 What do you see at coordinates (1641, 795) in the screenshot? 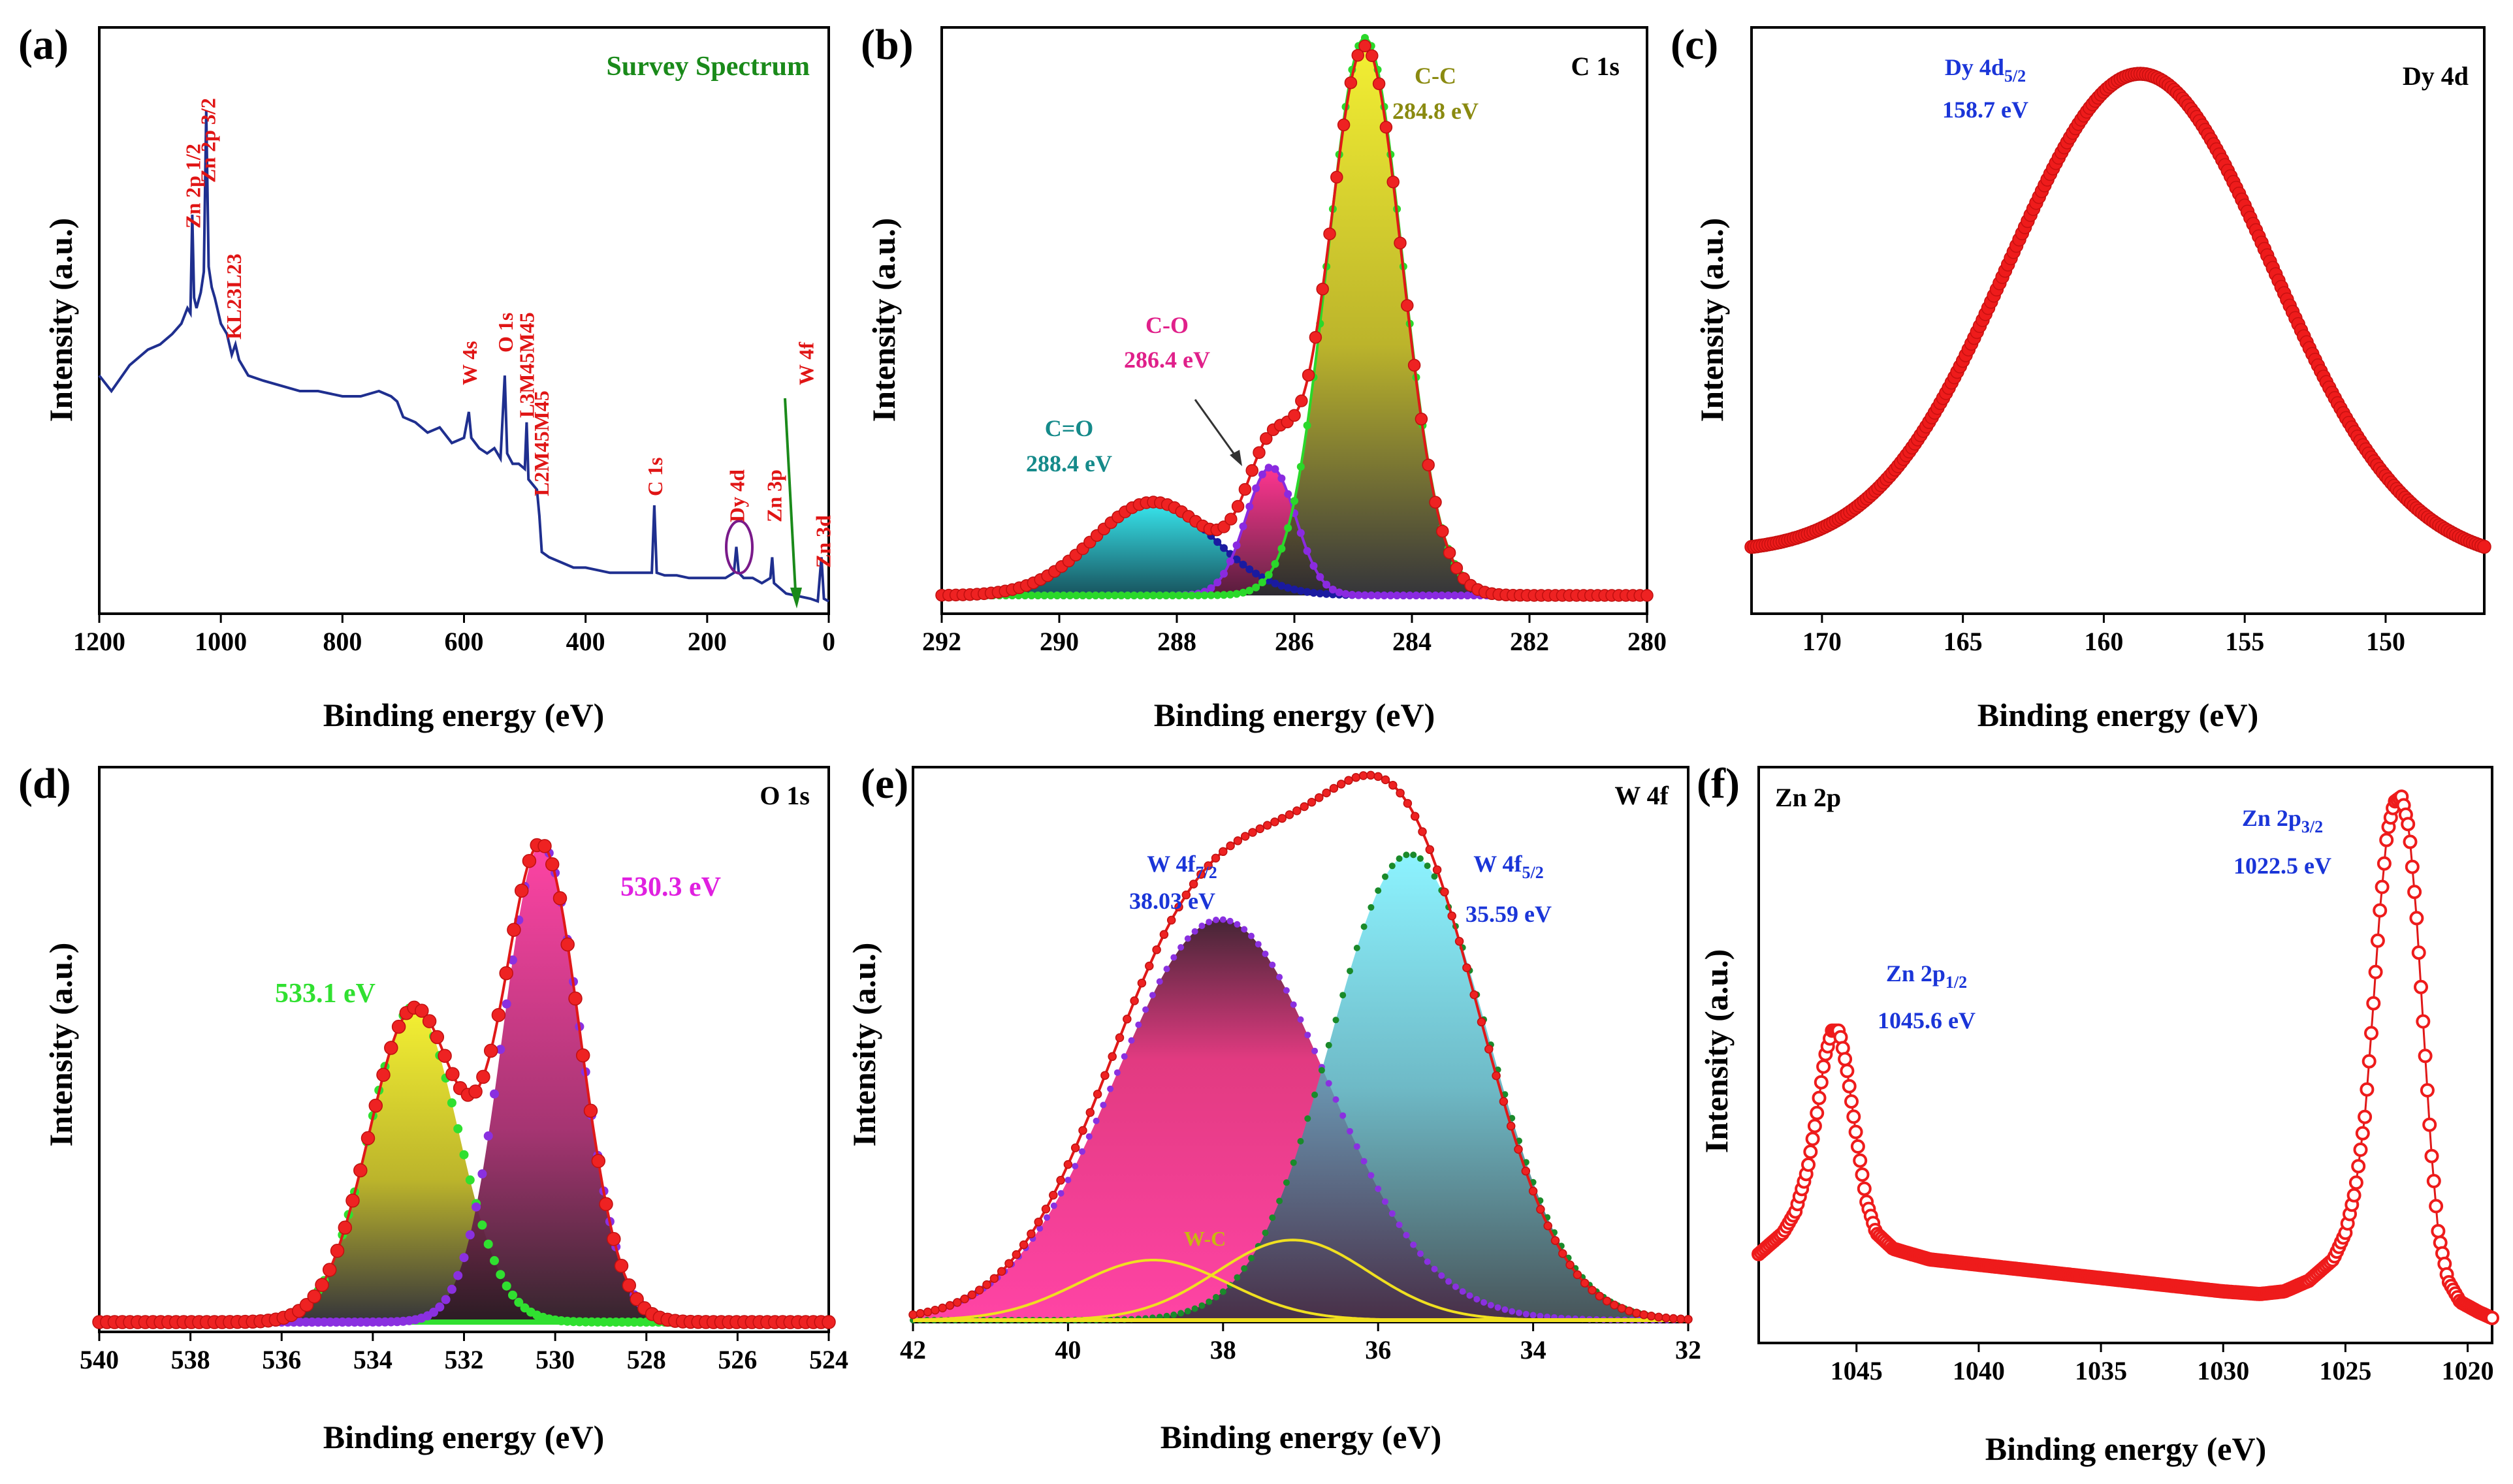
I see `panel-e-title: W 4f` at bounding box center [1641, 795].